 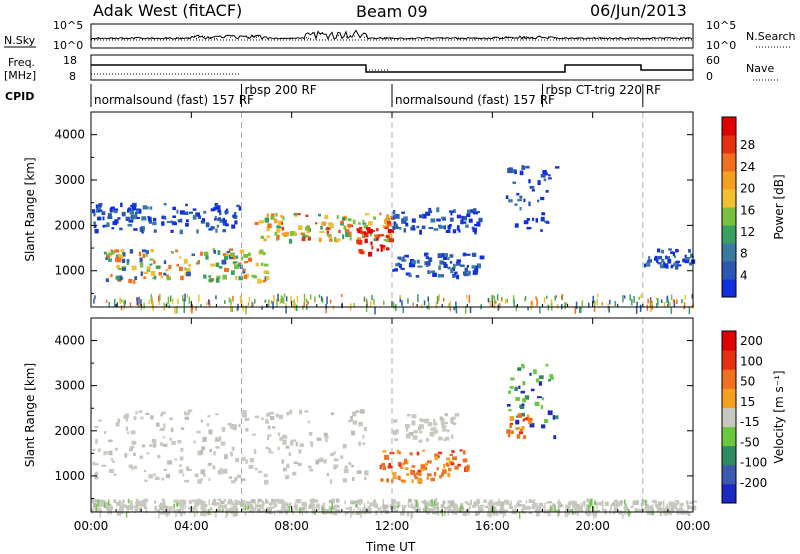 What do you see at coordinates (174, 100) in the screenshot?
I see `cpid-segment-label: normalsound (fast) 157 RF` at bounding box center [174, 100].